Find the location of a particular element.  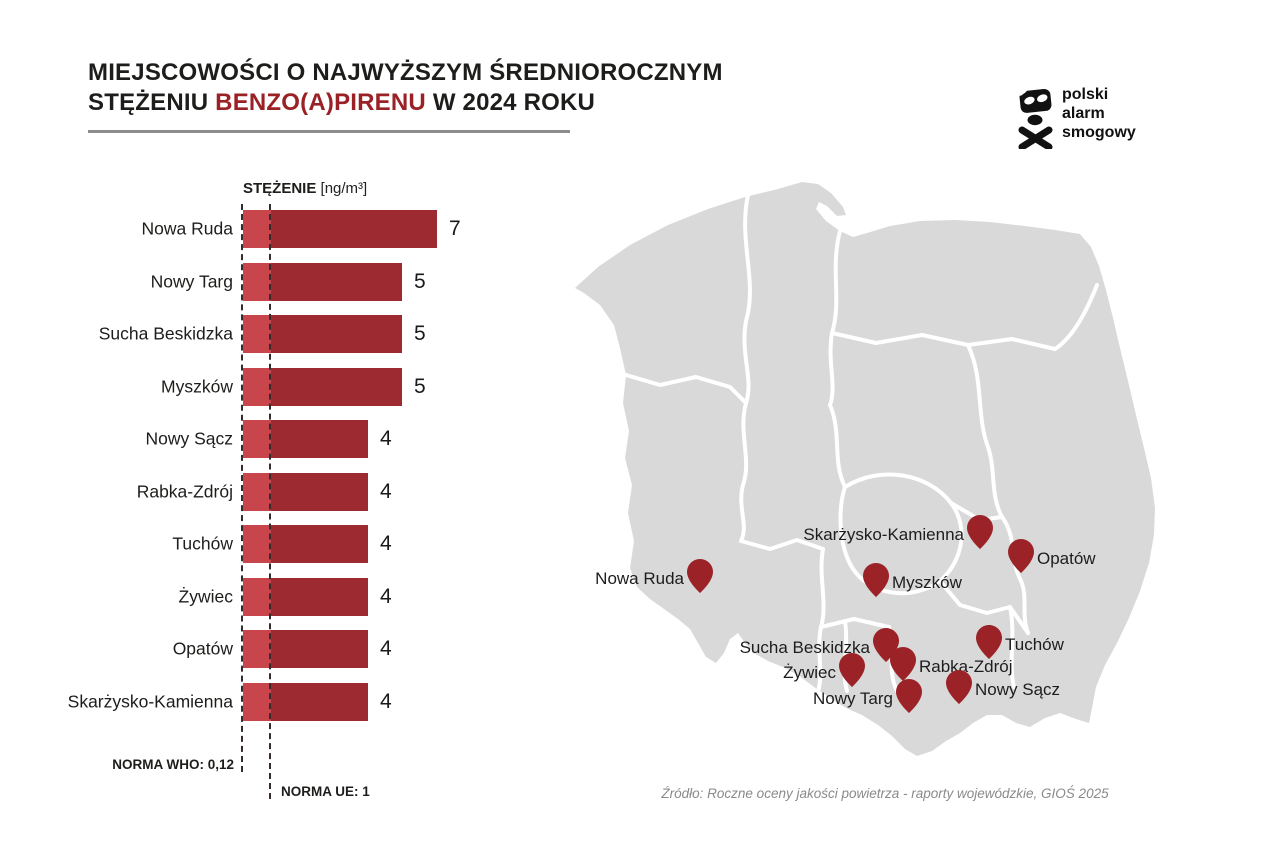

title-line1: MIEJSCOWOŚCI O NAJWYŻSZYM ŚREDNIOROCZNYM is located at coordinates (405, 72).